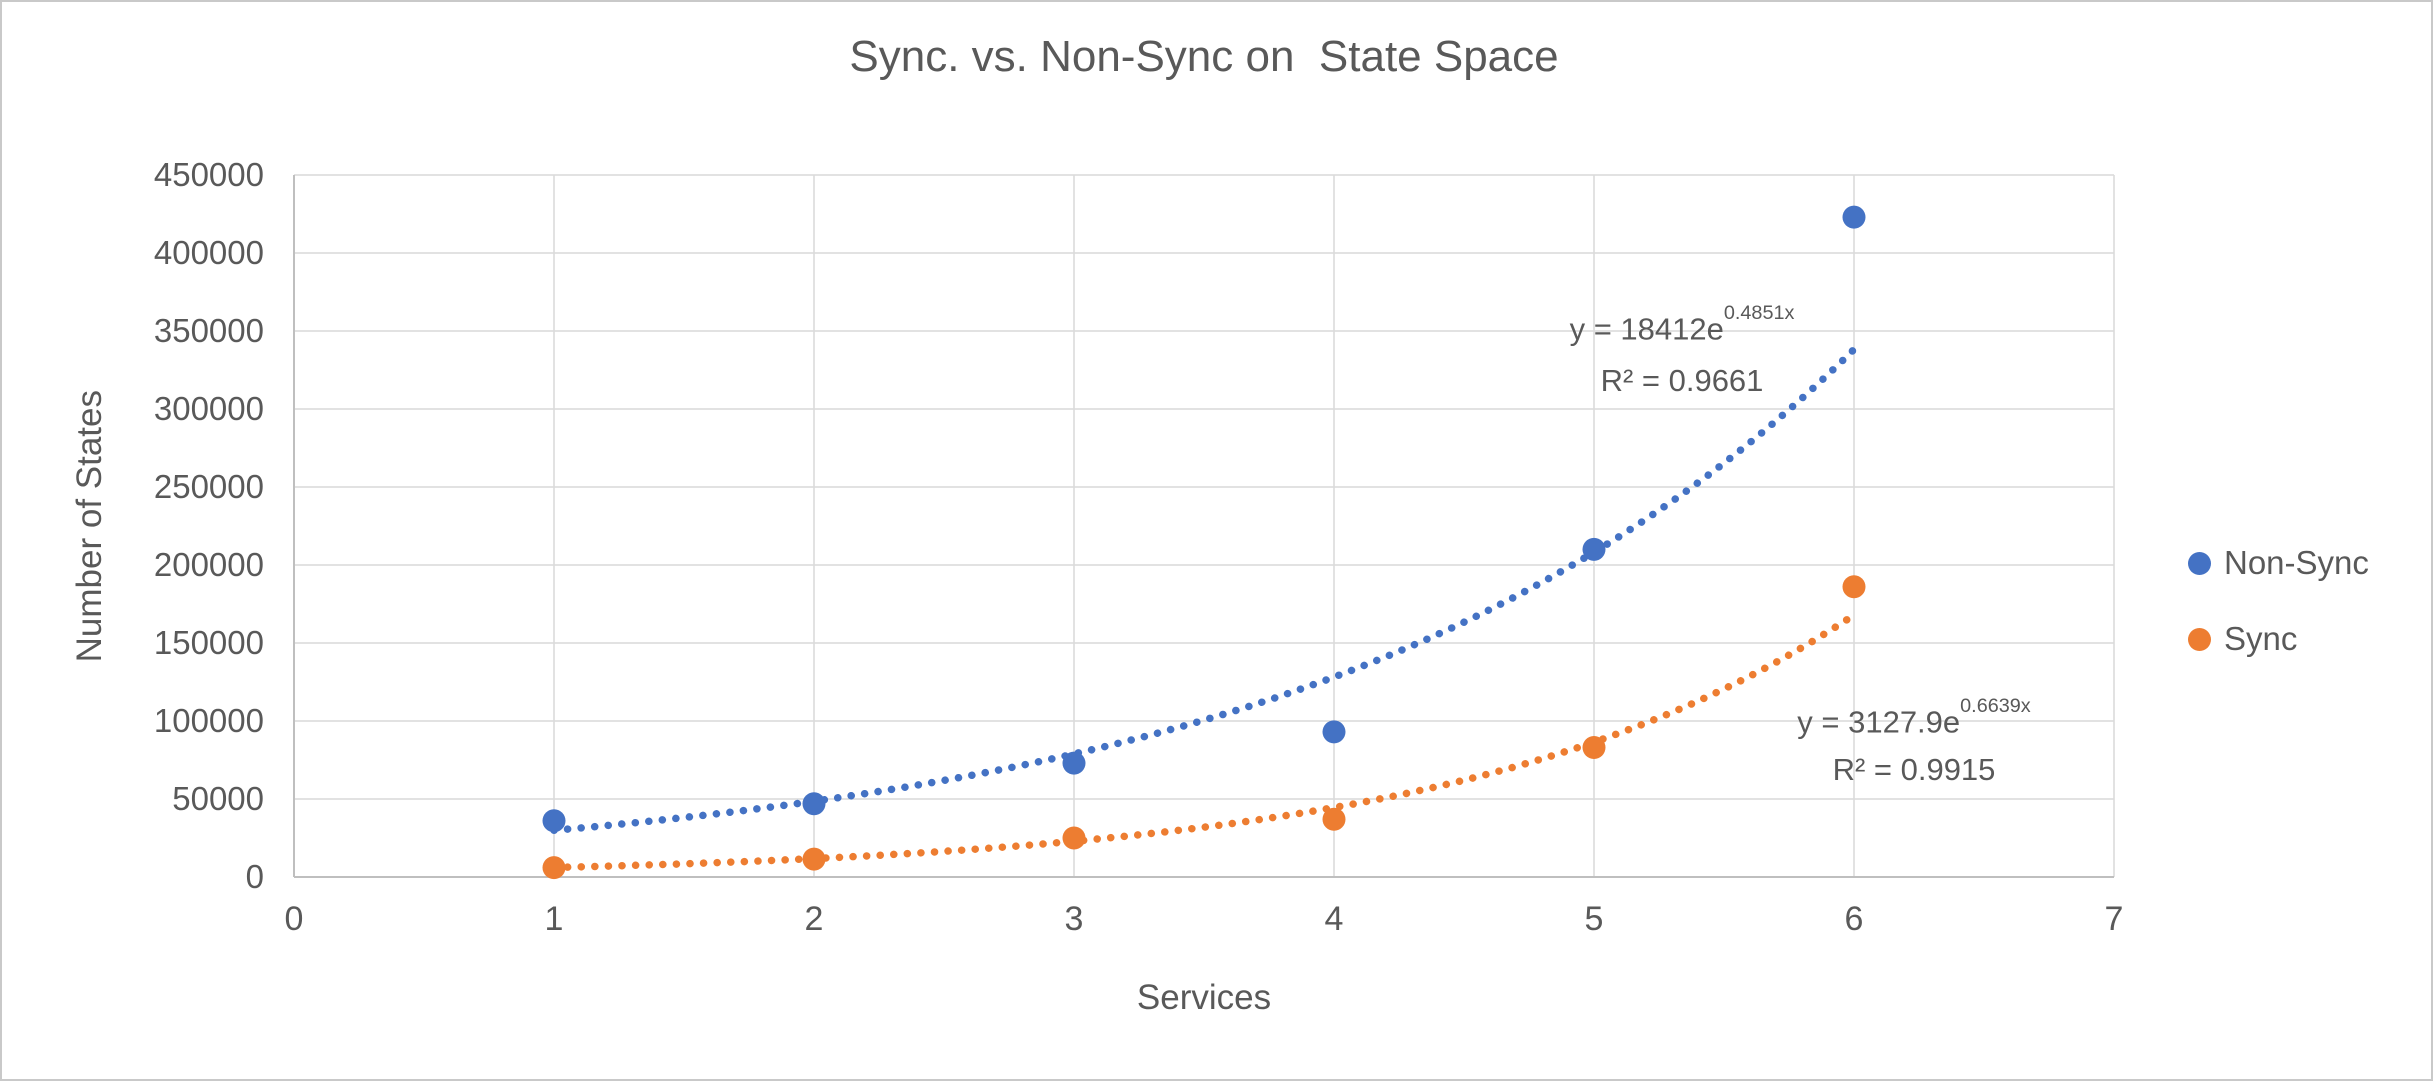 The image size is (2433, 1083). Describe the element at coordinates (89, 526) in the screenshot. I see `y-axis-title: Number of States` at that location.